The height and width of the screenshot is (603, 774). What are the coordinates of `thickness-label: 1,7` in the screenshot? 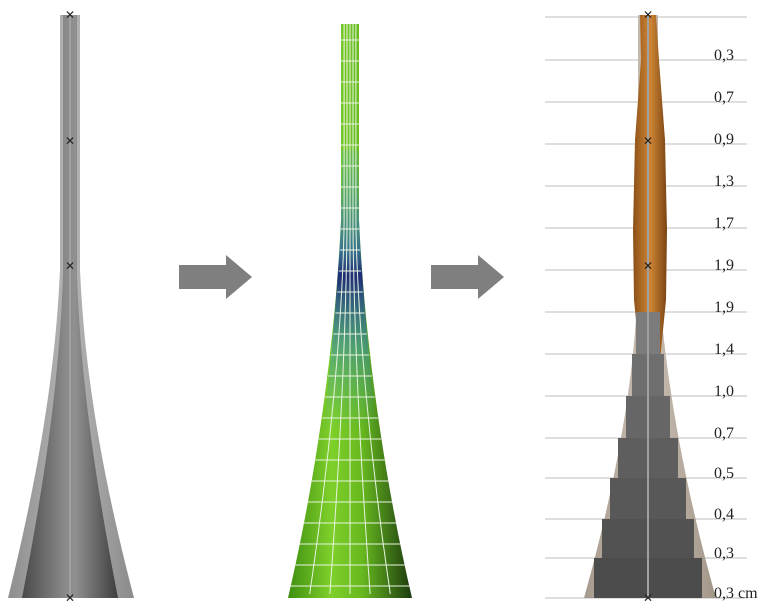 It's located at (724, 223).